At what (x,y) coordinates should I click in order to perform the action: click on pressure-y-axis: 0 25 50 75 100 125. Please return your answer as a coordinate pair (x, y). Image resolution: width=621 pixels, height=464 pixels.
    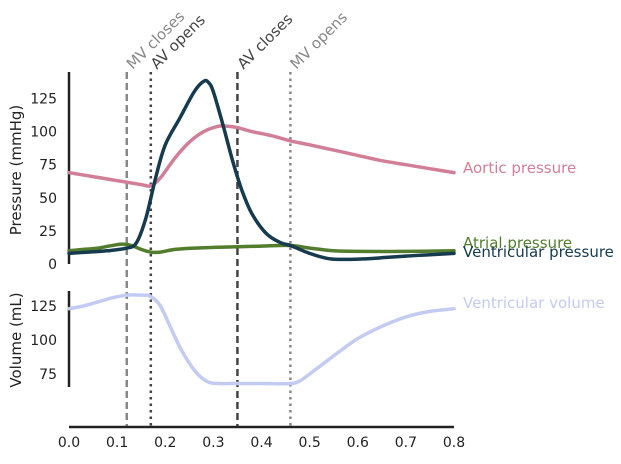
    Looking at the image, I should click on (50, 172).